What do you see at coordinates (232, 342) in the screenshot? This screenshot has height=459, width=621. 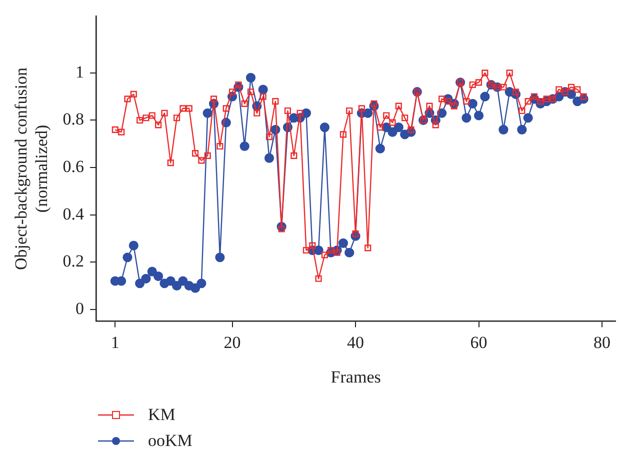 I see `x-tick-label: 20` at bounding box center [232, 342].